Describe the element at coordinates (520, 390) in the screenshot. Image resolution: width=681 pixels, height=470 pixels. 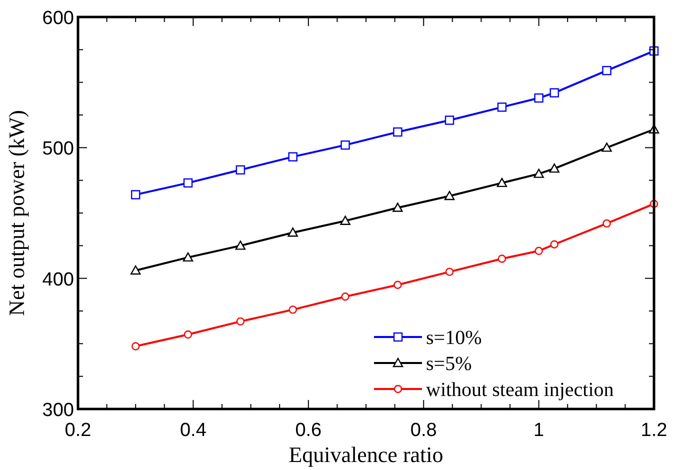
I see `legend-label: without steam injection` at that location.